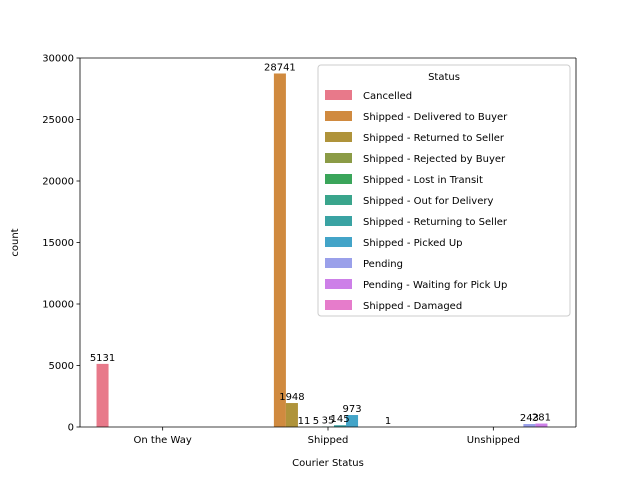 This screenshot has width=640, height=480. I want to click on y-tick-label: 5000, so click(61, 366).